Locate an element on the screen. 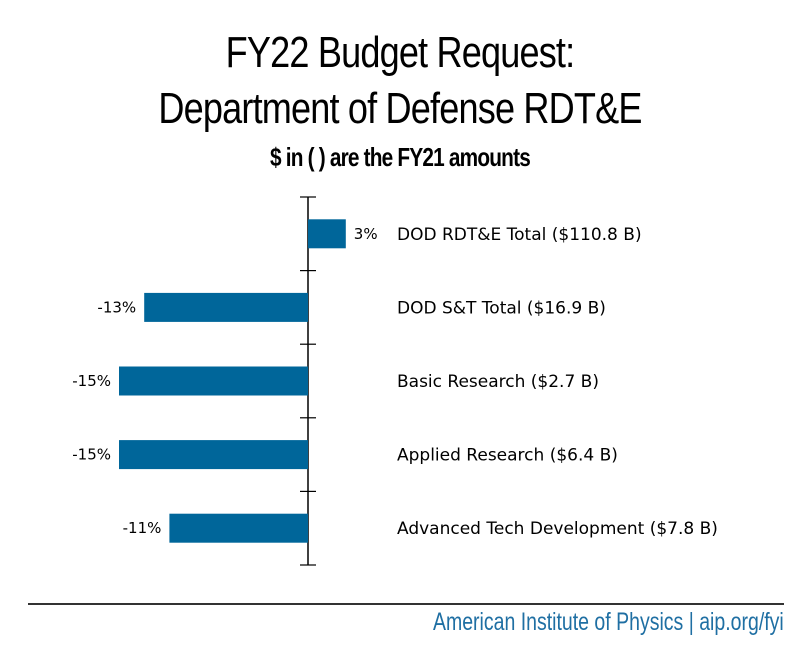 This screenshot has width=800, height=650. category-label: Applied Research ($6.4 B) is located at coordinates (507, 456).